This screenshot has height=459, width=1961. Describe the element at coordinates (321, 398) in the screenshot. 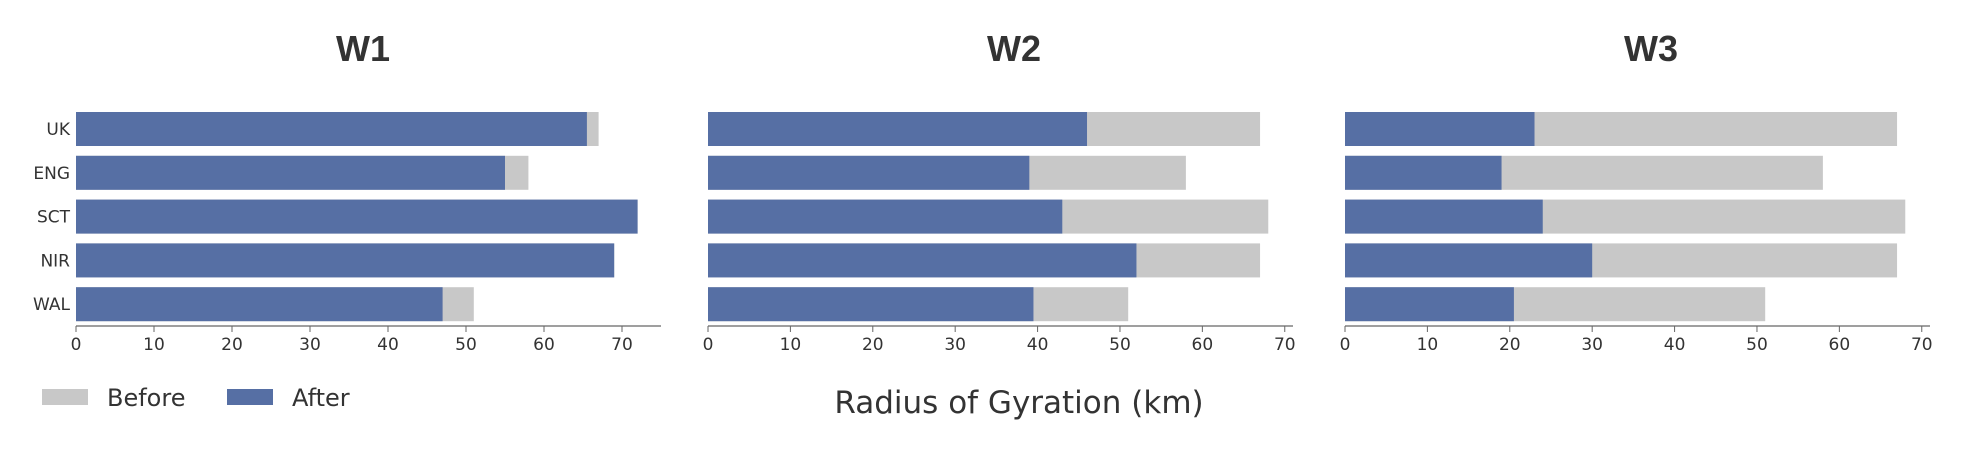

I see `legend-label-after: After` at that location.